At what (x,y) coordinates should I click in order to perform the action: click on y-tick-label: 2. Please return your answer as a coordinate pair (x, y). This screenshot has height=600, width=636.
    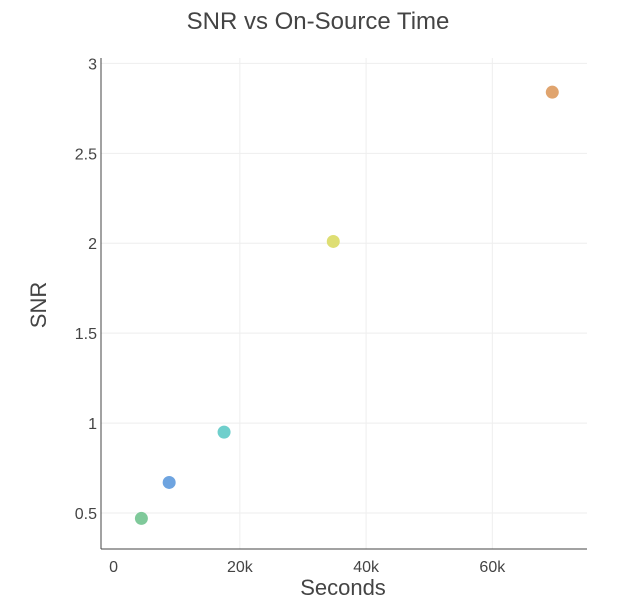
    Looking at the image, I should click on (92, 244).